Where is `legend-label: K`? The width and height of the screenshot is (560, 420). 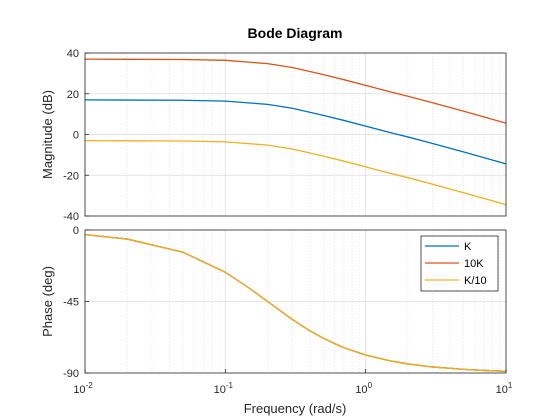 legend-label: K is located at coordinates (468, 247).